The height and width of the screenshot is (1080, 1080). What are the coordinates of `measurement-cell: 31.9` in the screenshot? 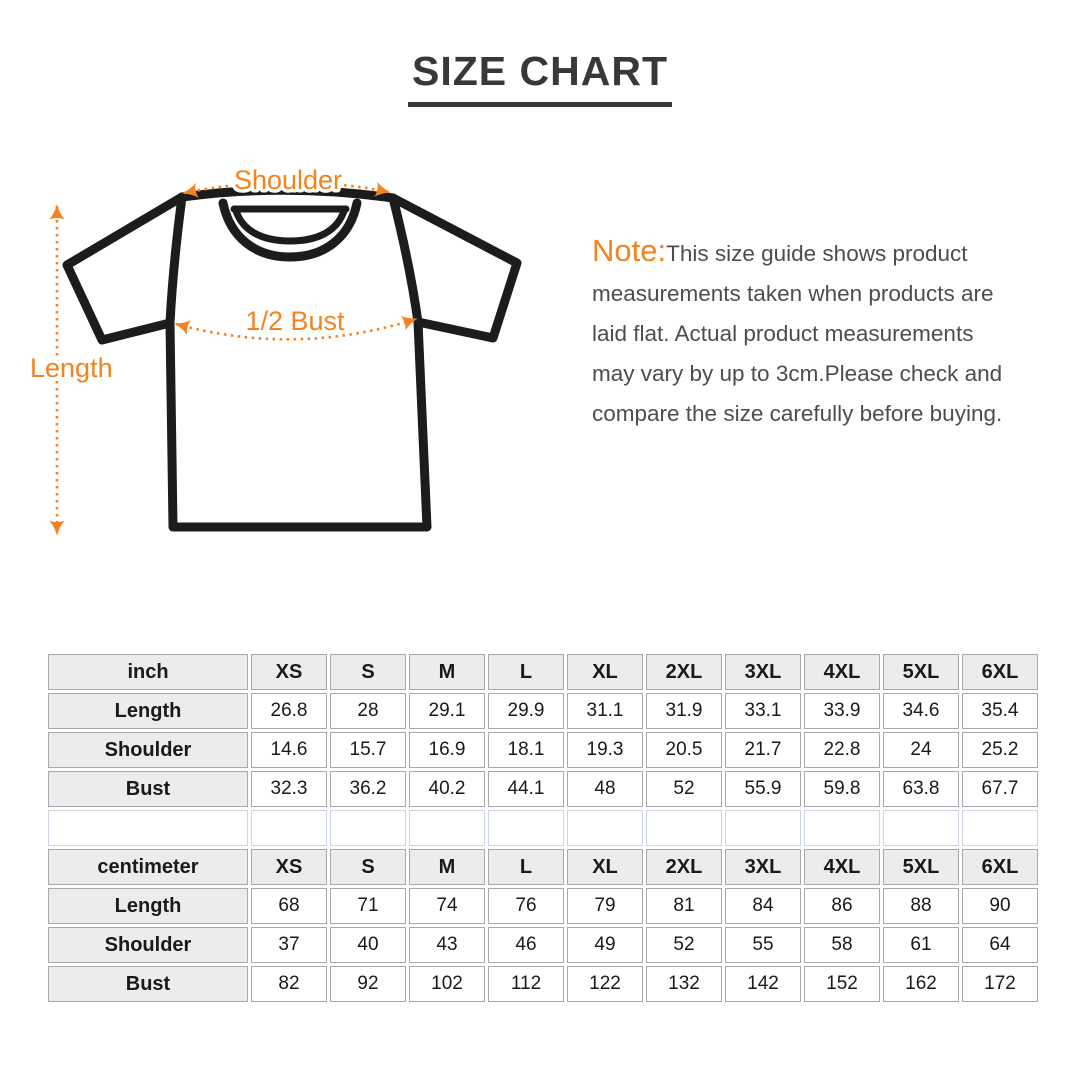 It's located at (684, 711).